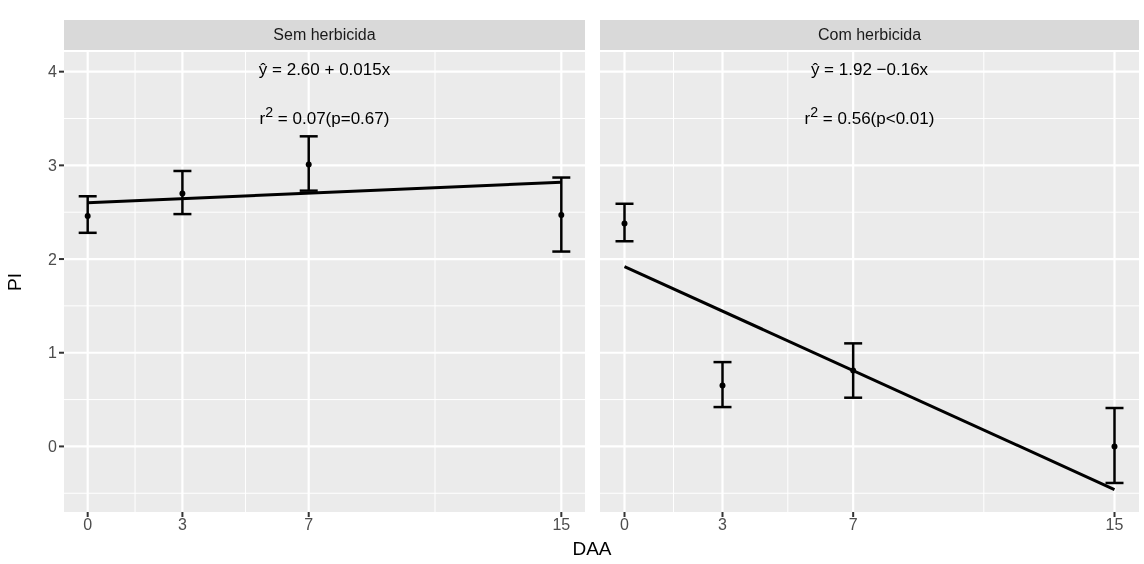 The height and width of the screenshot is (564, 1144). What do you see at coordinates (869, 70) in the screenshot?
I see `annotation: ŷ = 1.92 −0.16x` at bounding box center [869, 70].